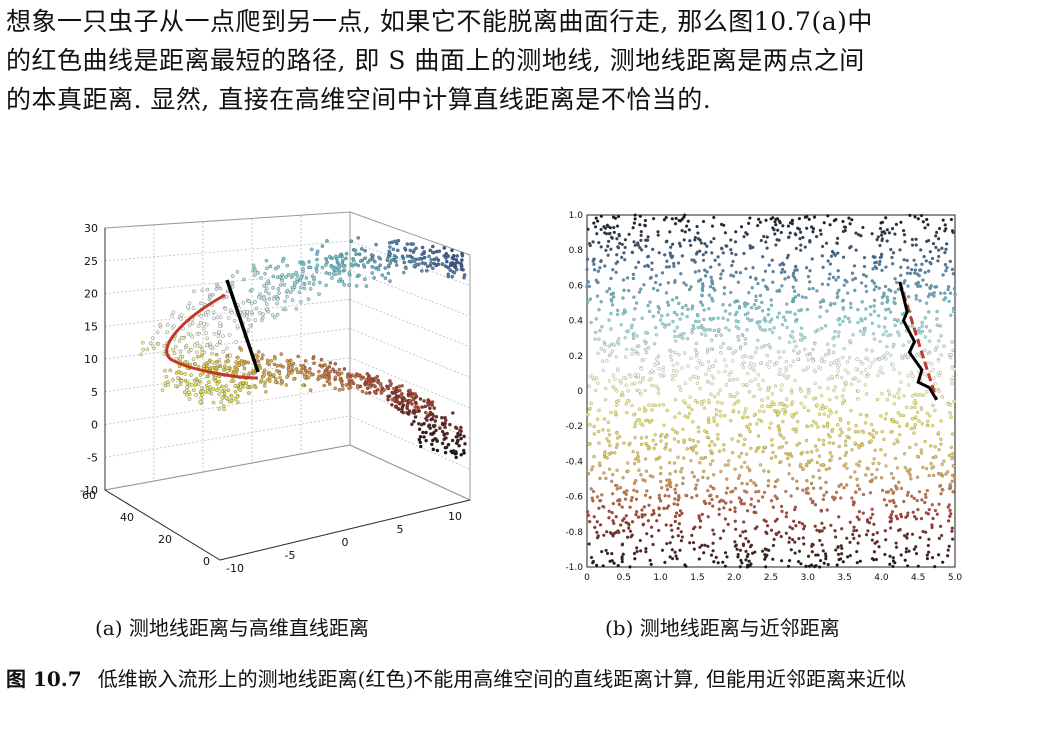 This screenshot has height=732, width=1041. Describe the element at coordinates (92, 457) in the screenshot. I see `z-tick-label: -5` at that location.